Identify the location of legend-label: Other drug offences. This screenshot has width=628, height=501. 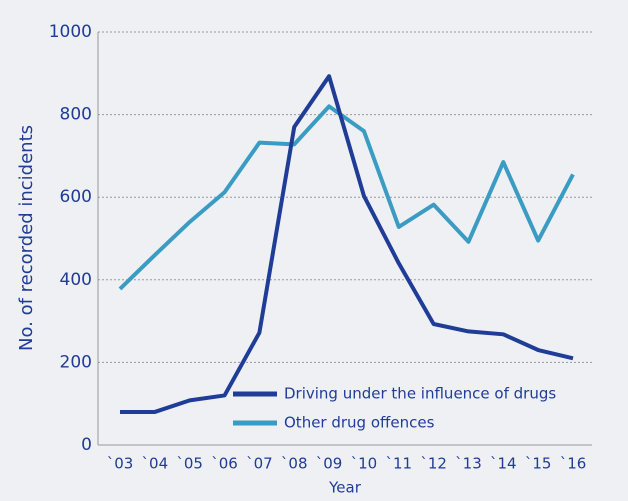
(359, 423).